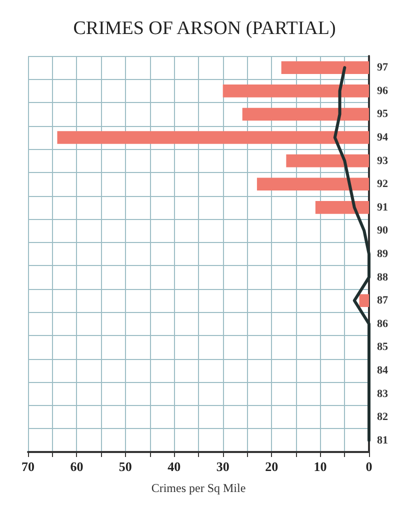  What do you see at coordinates (382, 347) in the screenshot?
I see `y-tick-label: 85` at bounding box center [382, 347].